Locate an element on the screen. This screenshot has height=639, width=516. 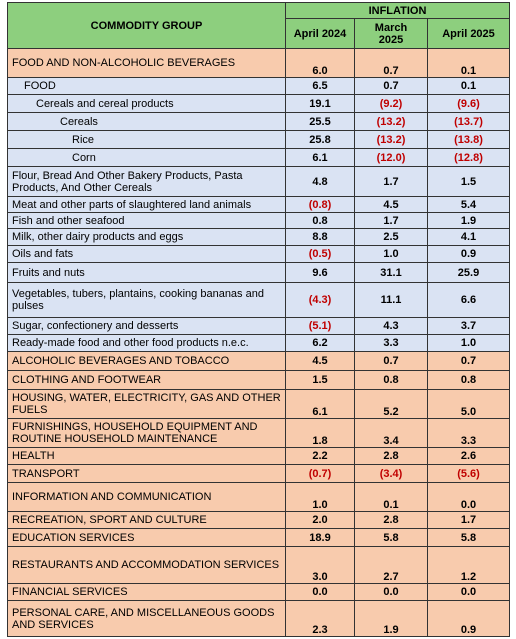
row-label: Cereals and cereal products is located at coordinates (146, 103).